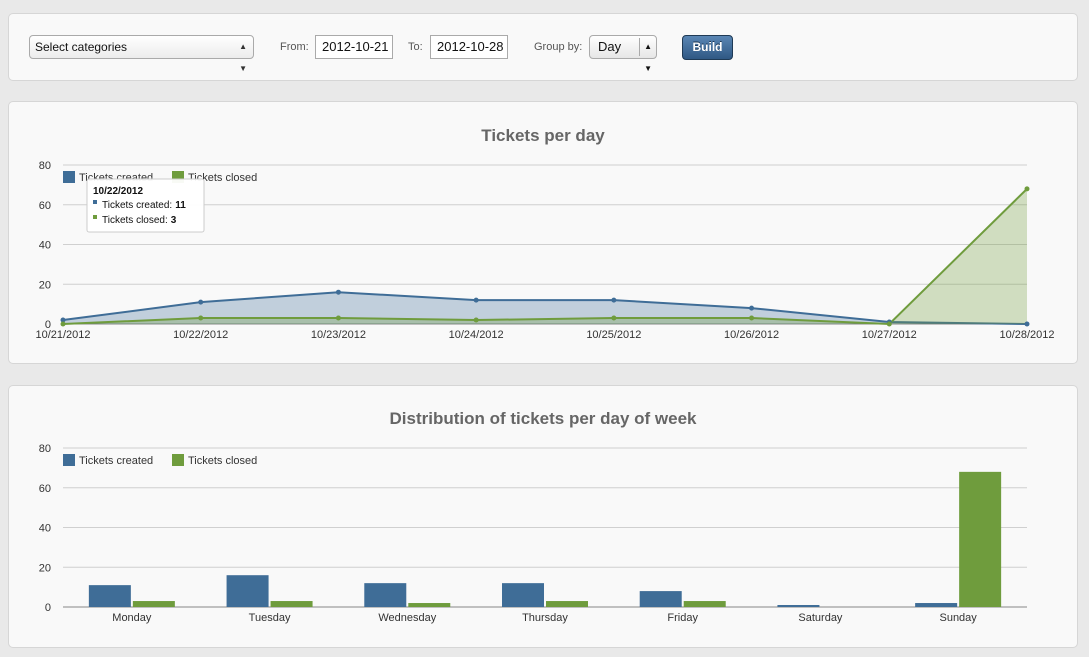  What do you see at coordinates (132, 618) in the screenshot?
I see `x-tick-label: Monday` at bounding box center [132, 618].